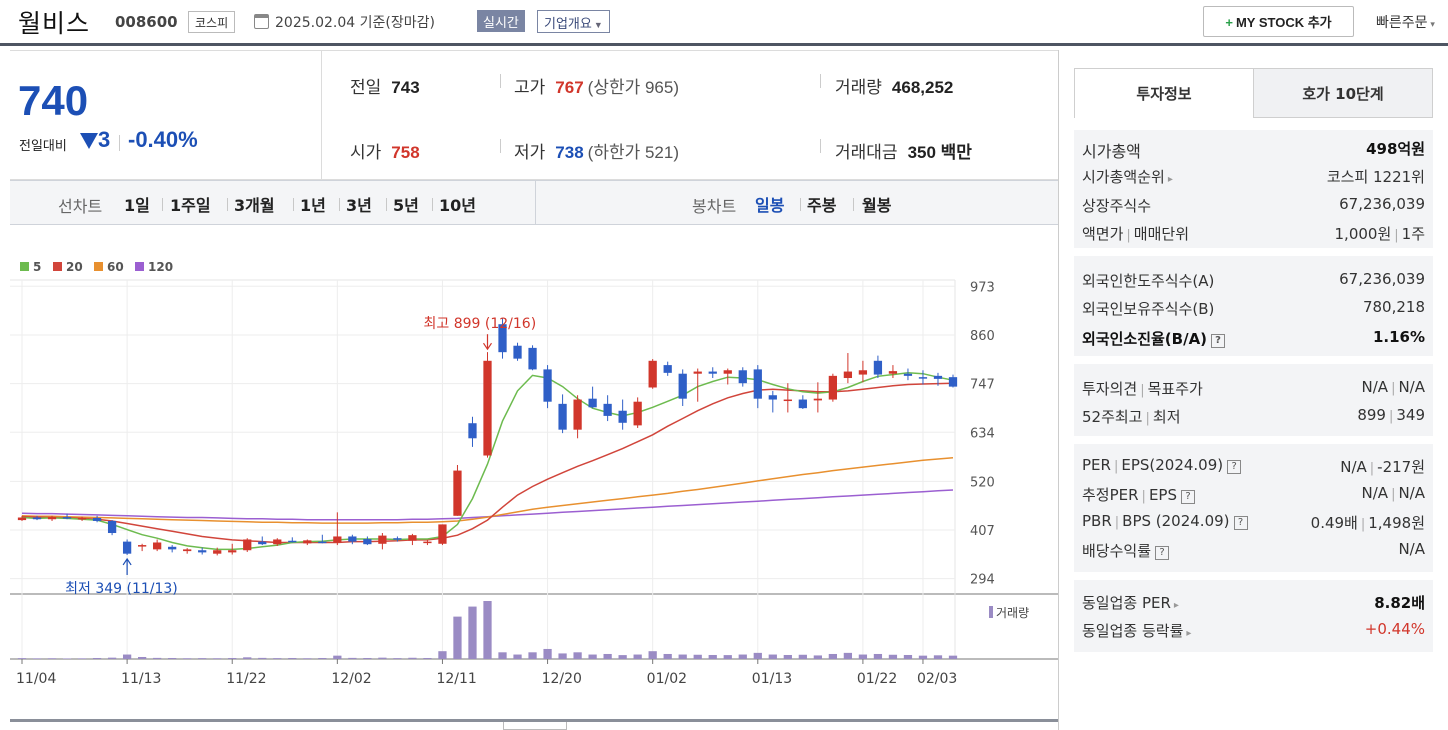 The image size is (1448, 730). What do you see at coordinates (1395, 149) in the screenshot?
I see `market-cap-value: 498억원` at bounding box center [1395, 149].